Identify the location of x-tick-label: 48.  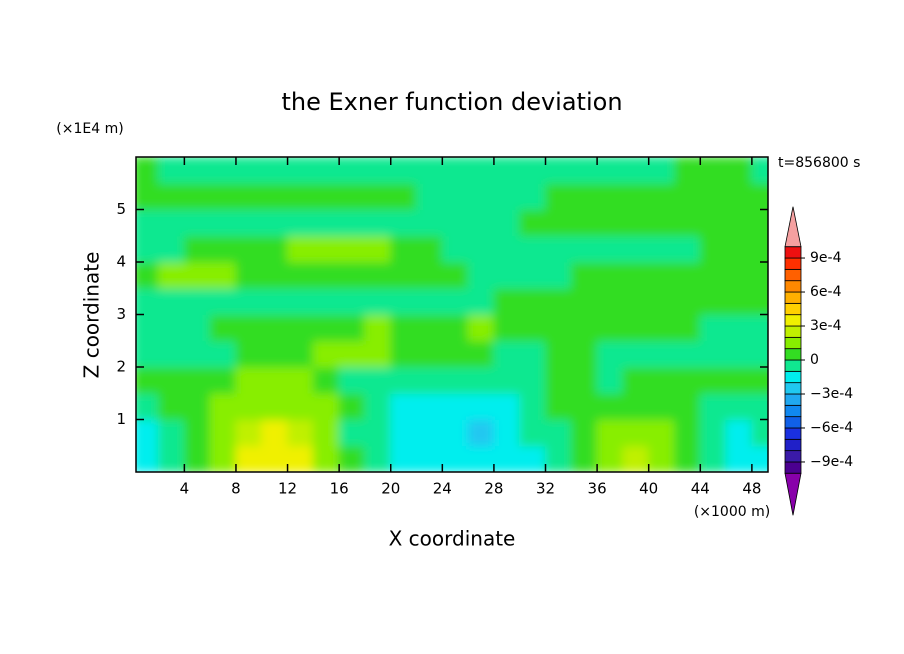
(751, 489).